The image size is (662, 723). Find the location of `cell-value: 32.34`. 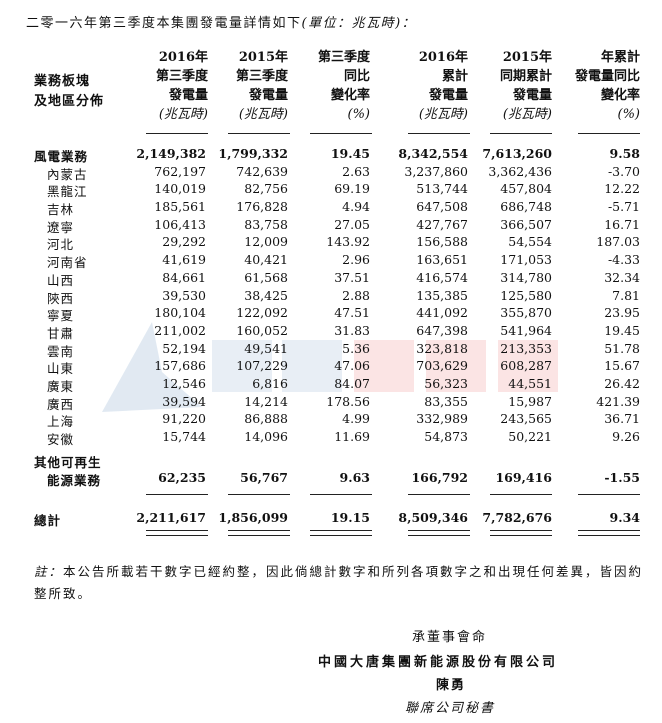

cell-value: 32.34 is located at coordinates (622, 277).